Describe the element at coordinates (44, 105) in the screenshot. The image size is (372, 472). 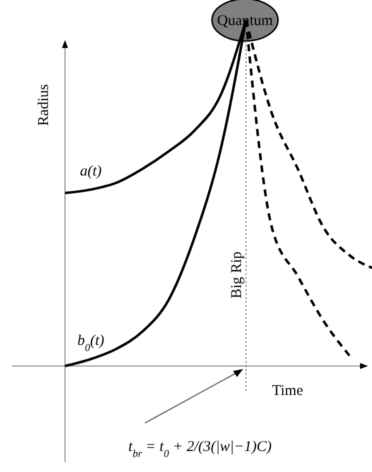
I see `y-axis-title: Radius` at that location.